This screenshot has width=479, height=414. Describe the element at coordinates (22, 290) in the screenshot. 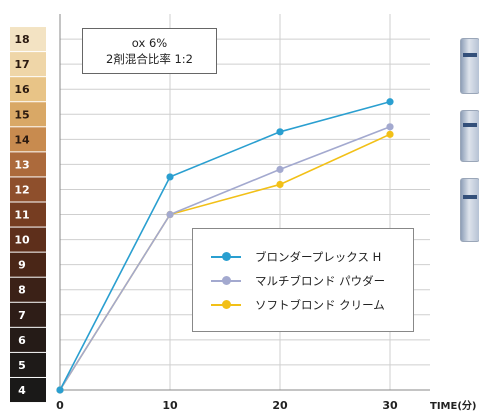

I see `level-label: 8` at that location.